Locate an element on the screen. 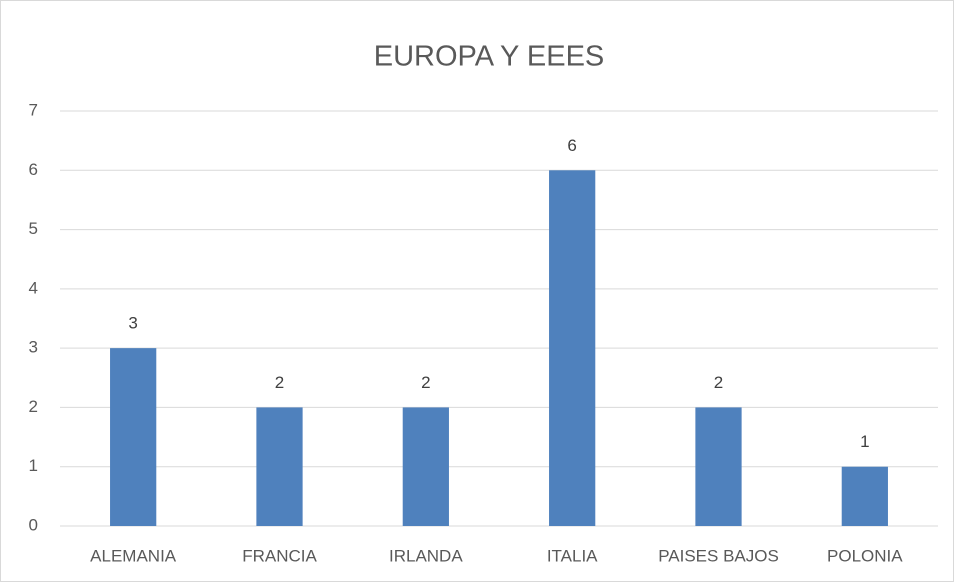 This screenshot has width=955, height=583. y-tick-label: 0 is located at coordinates (33, 524).